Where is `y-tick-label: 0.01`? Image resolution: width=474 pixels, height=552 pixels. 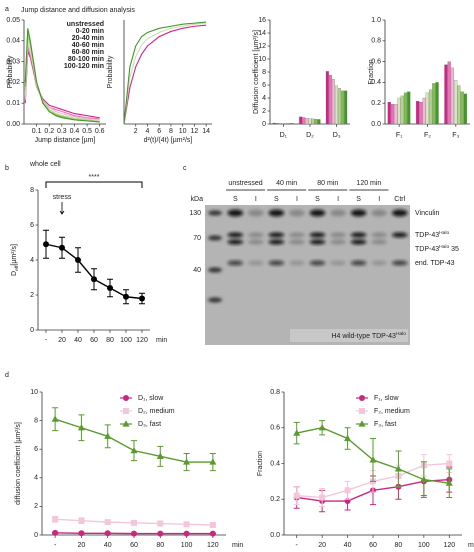 y-tick-label: 0.01 is located at coordinates (13, 103).